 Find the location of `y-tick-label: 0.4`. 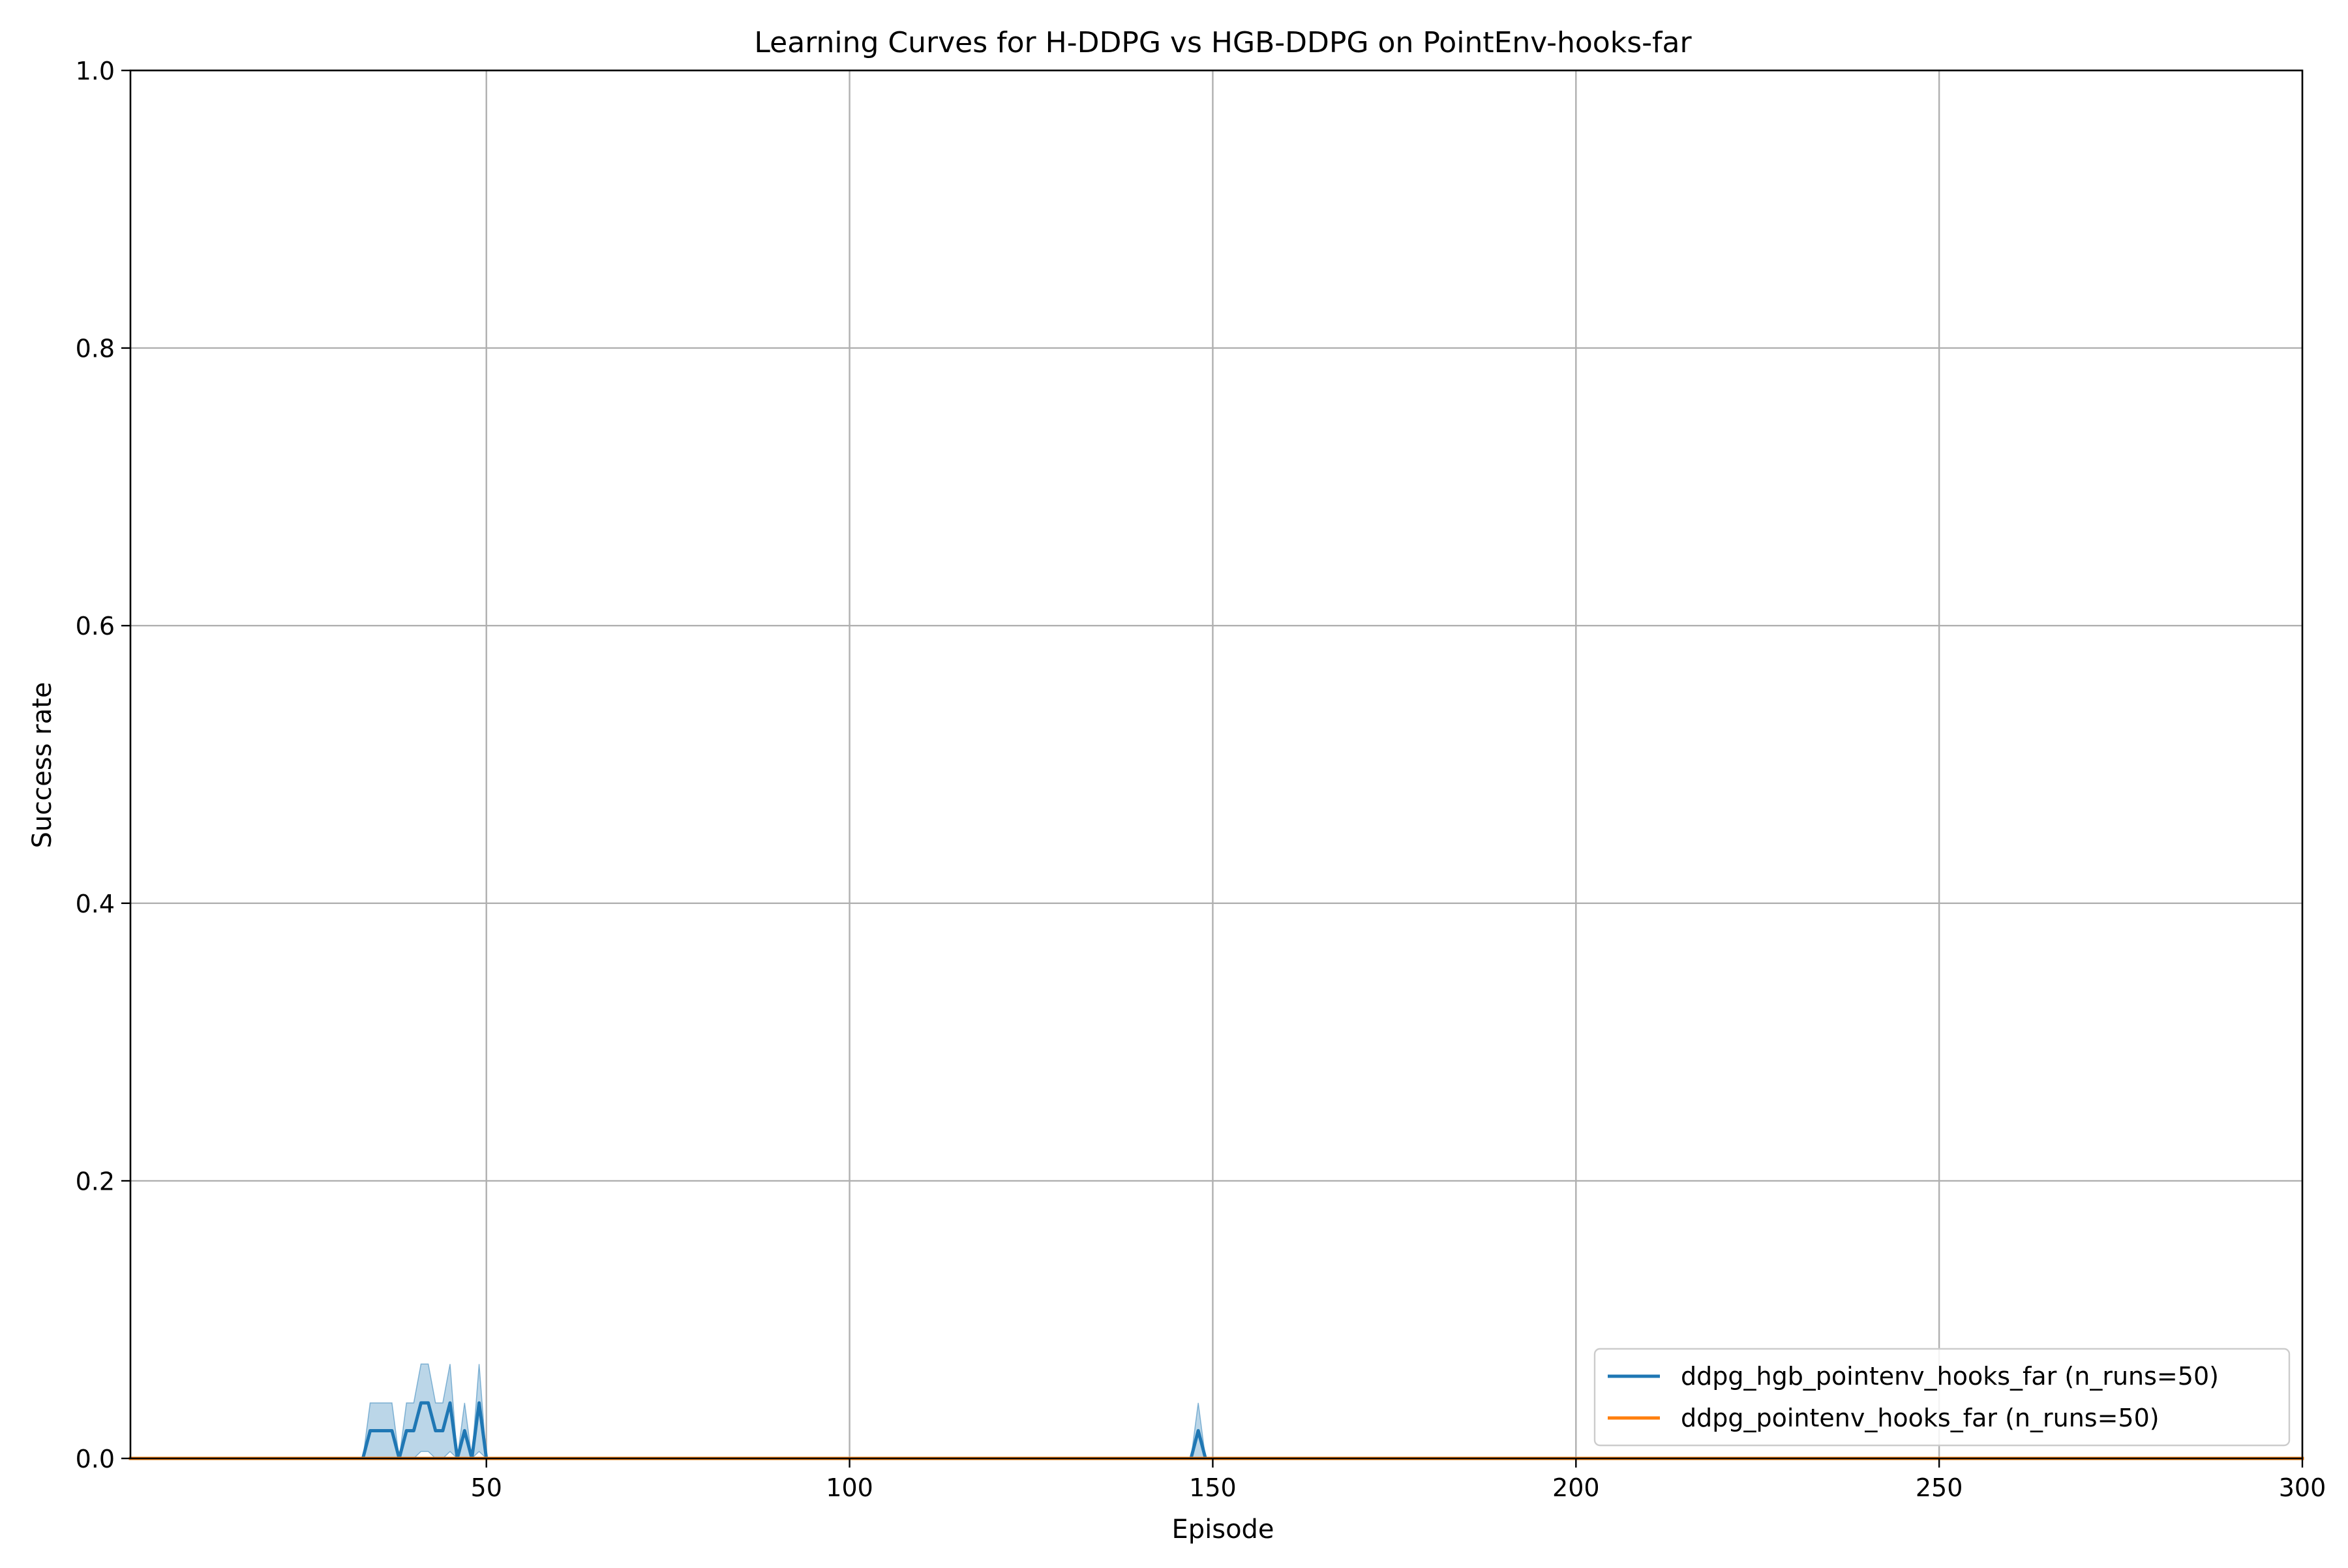

y-tick-label: 0.4 is located at coordinates (96, 904).